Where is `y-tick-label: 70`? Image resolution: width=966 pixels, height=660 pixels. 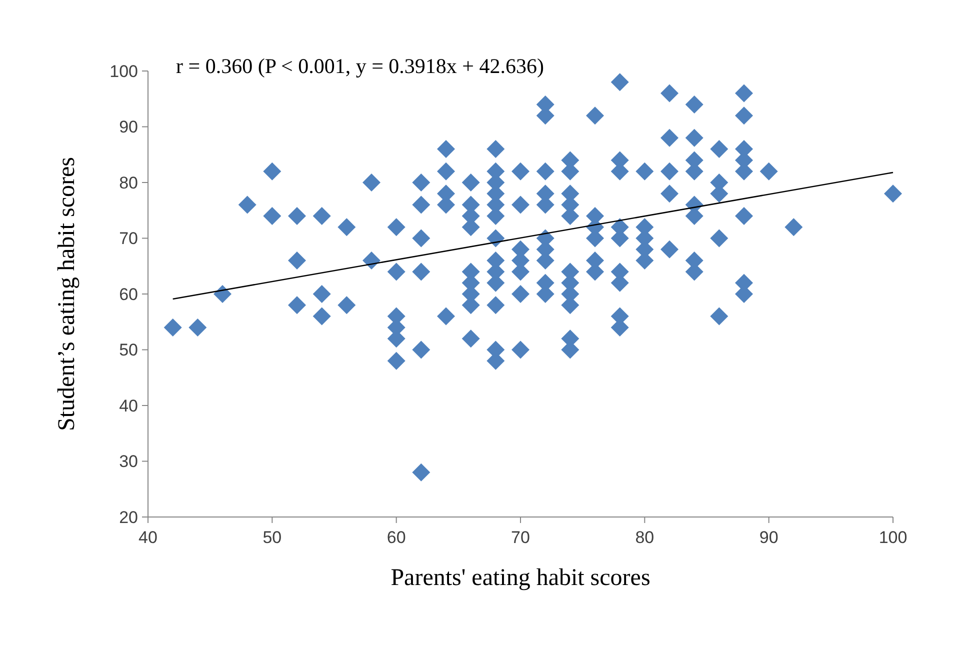 y-tick-label: 70 is located at coordinates (128, 238).